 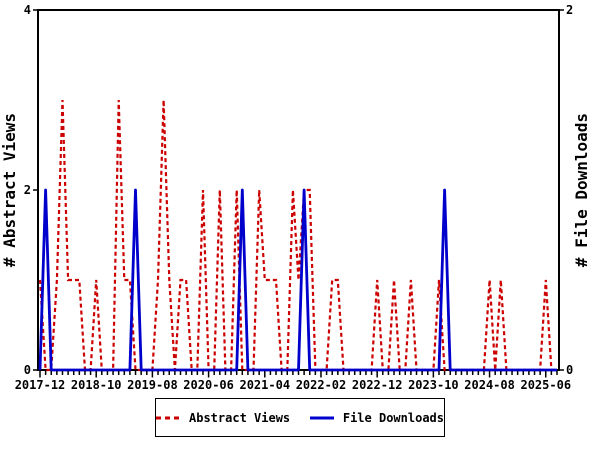 What do you see at coordinates (152, 385) in the screenshot?
I see `x-axis-tick-label: 2019-08` at bounding box center [152, 385].